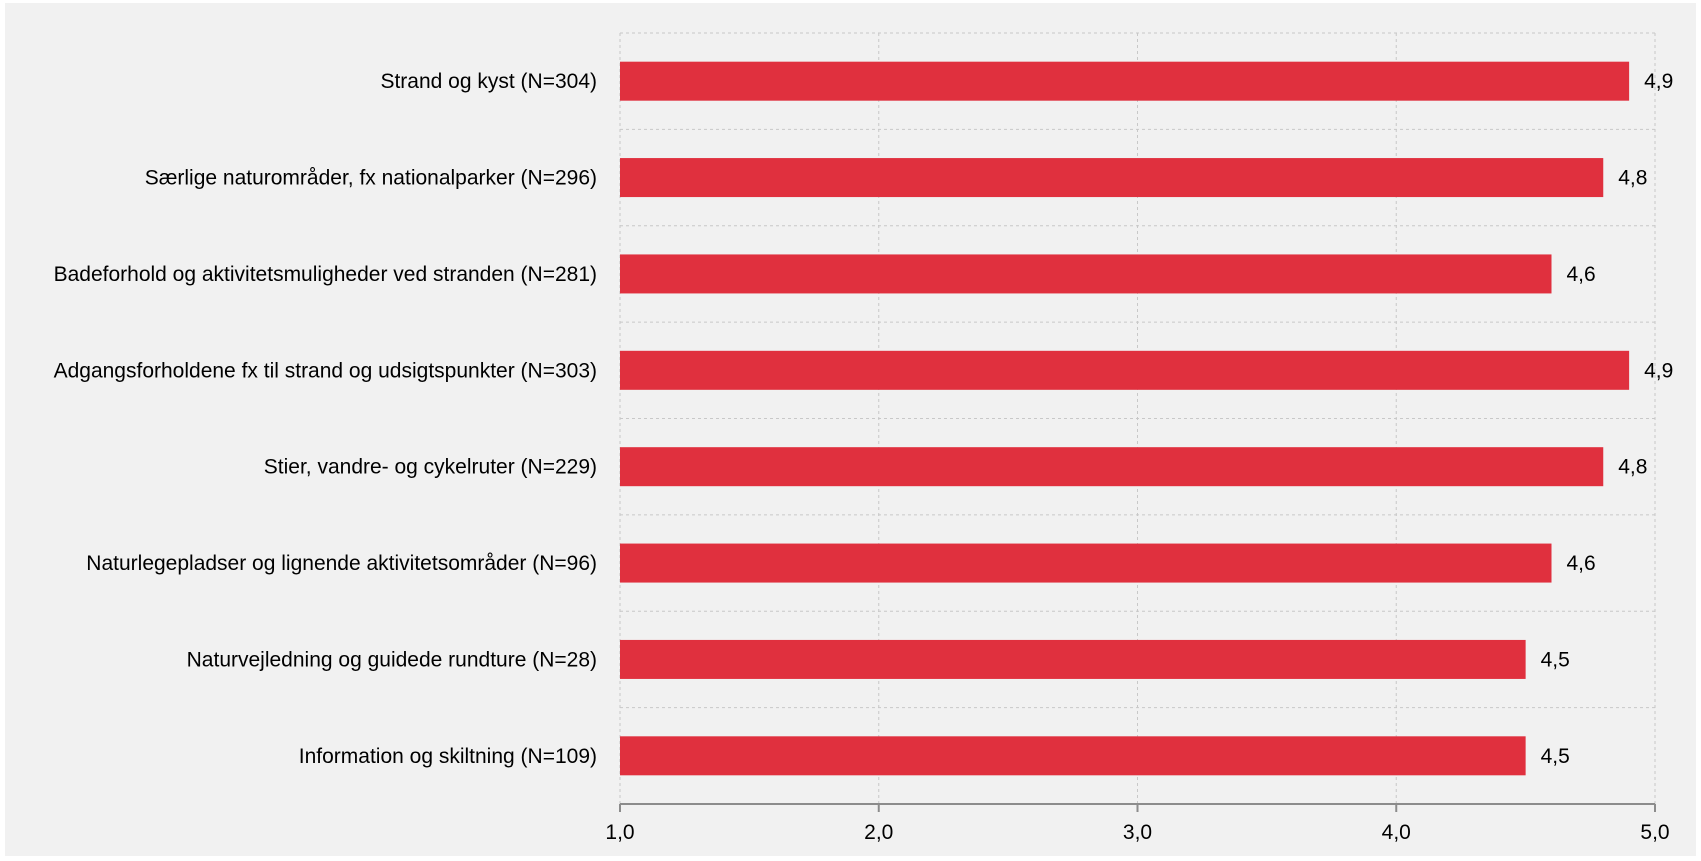 Image resolution: width=1701 pixels, height=861 pixels. Describe the element at coordinates (1137, 832) in the screenshot. I see `x-tick-label: 3,0` at that location.